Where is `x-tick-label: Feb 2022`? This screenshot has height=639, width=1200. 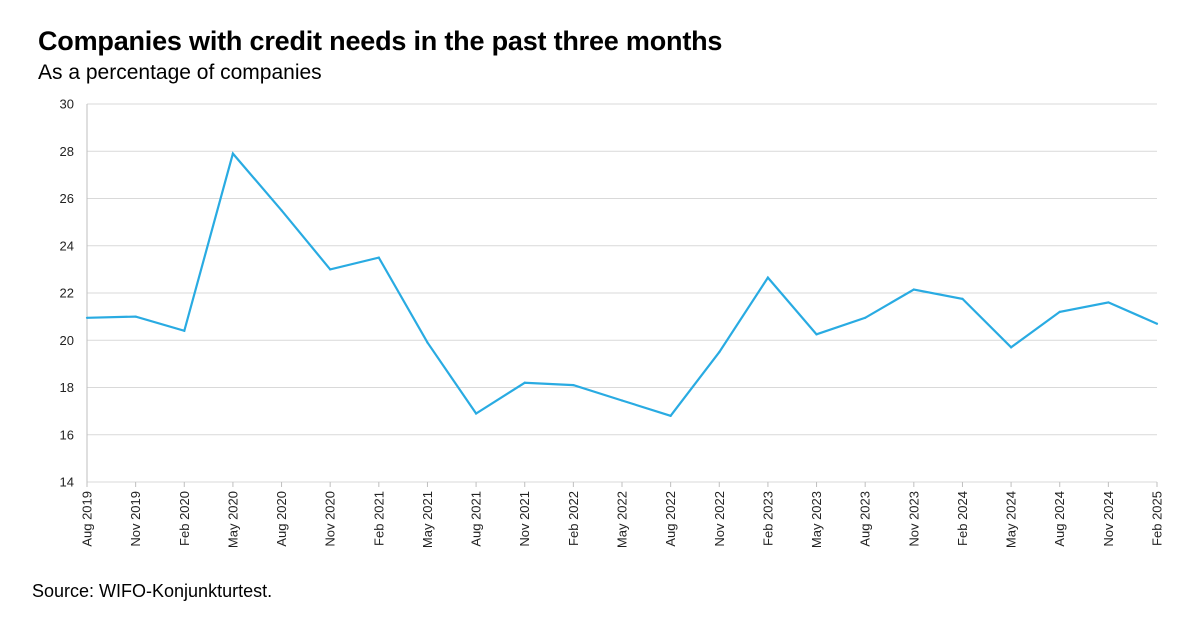 x-tick-label: Feb 2022 is located at coordinates (573, 518).